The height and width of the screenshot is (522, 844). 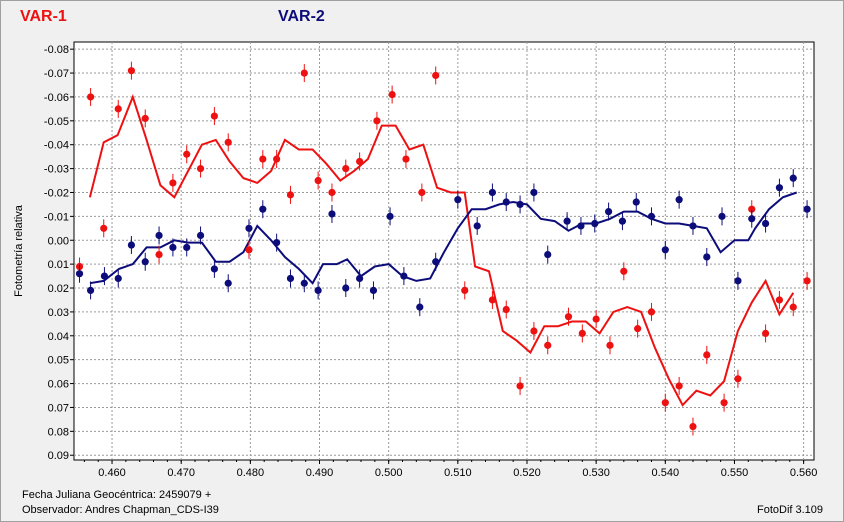 I want to click on x-tick-label: 0.500, so click(x=389, y=473).